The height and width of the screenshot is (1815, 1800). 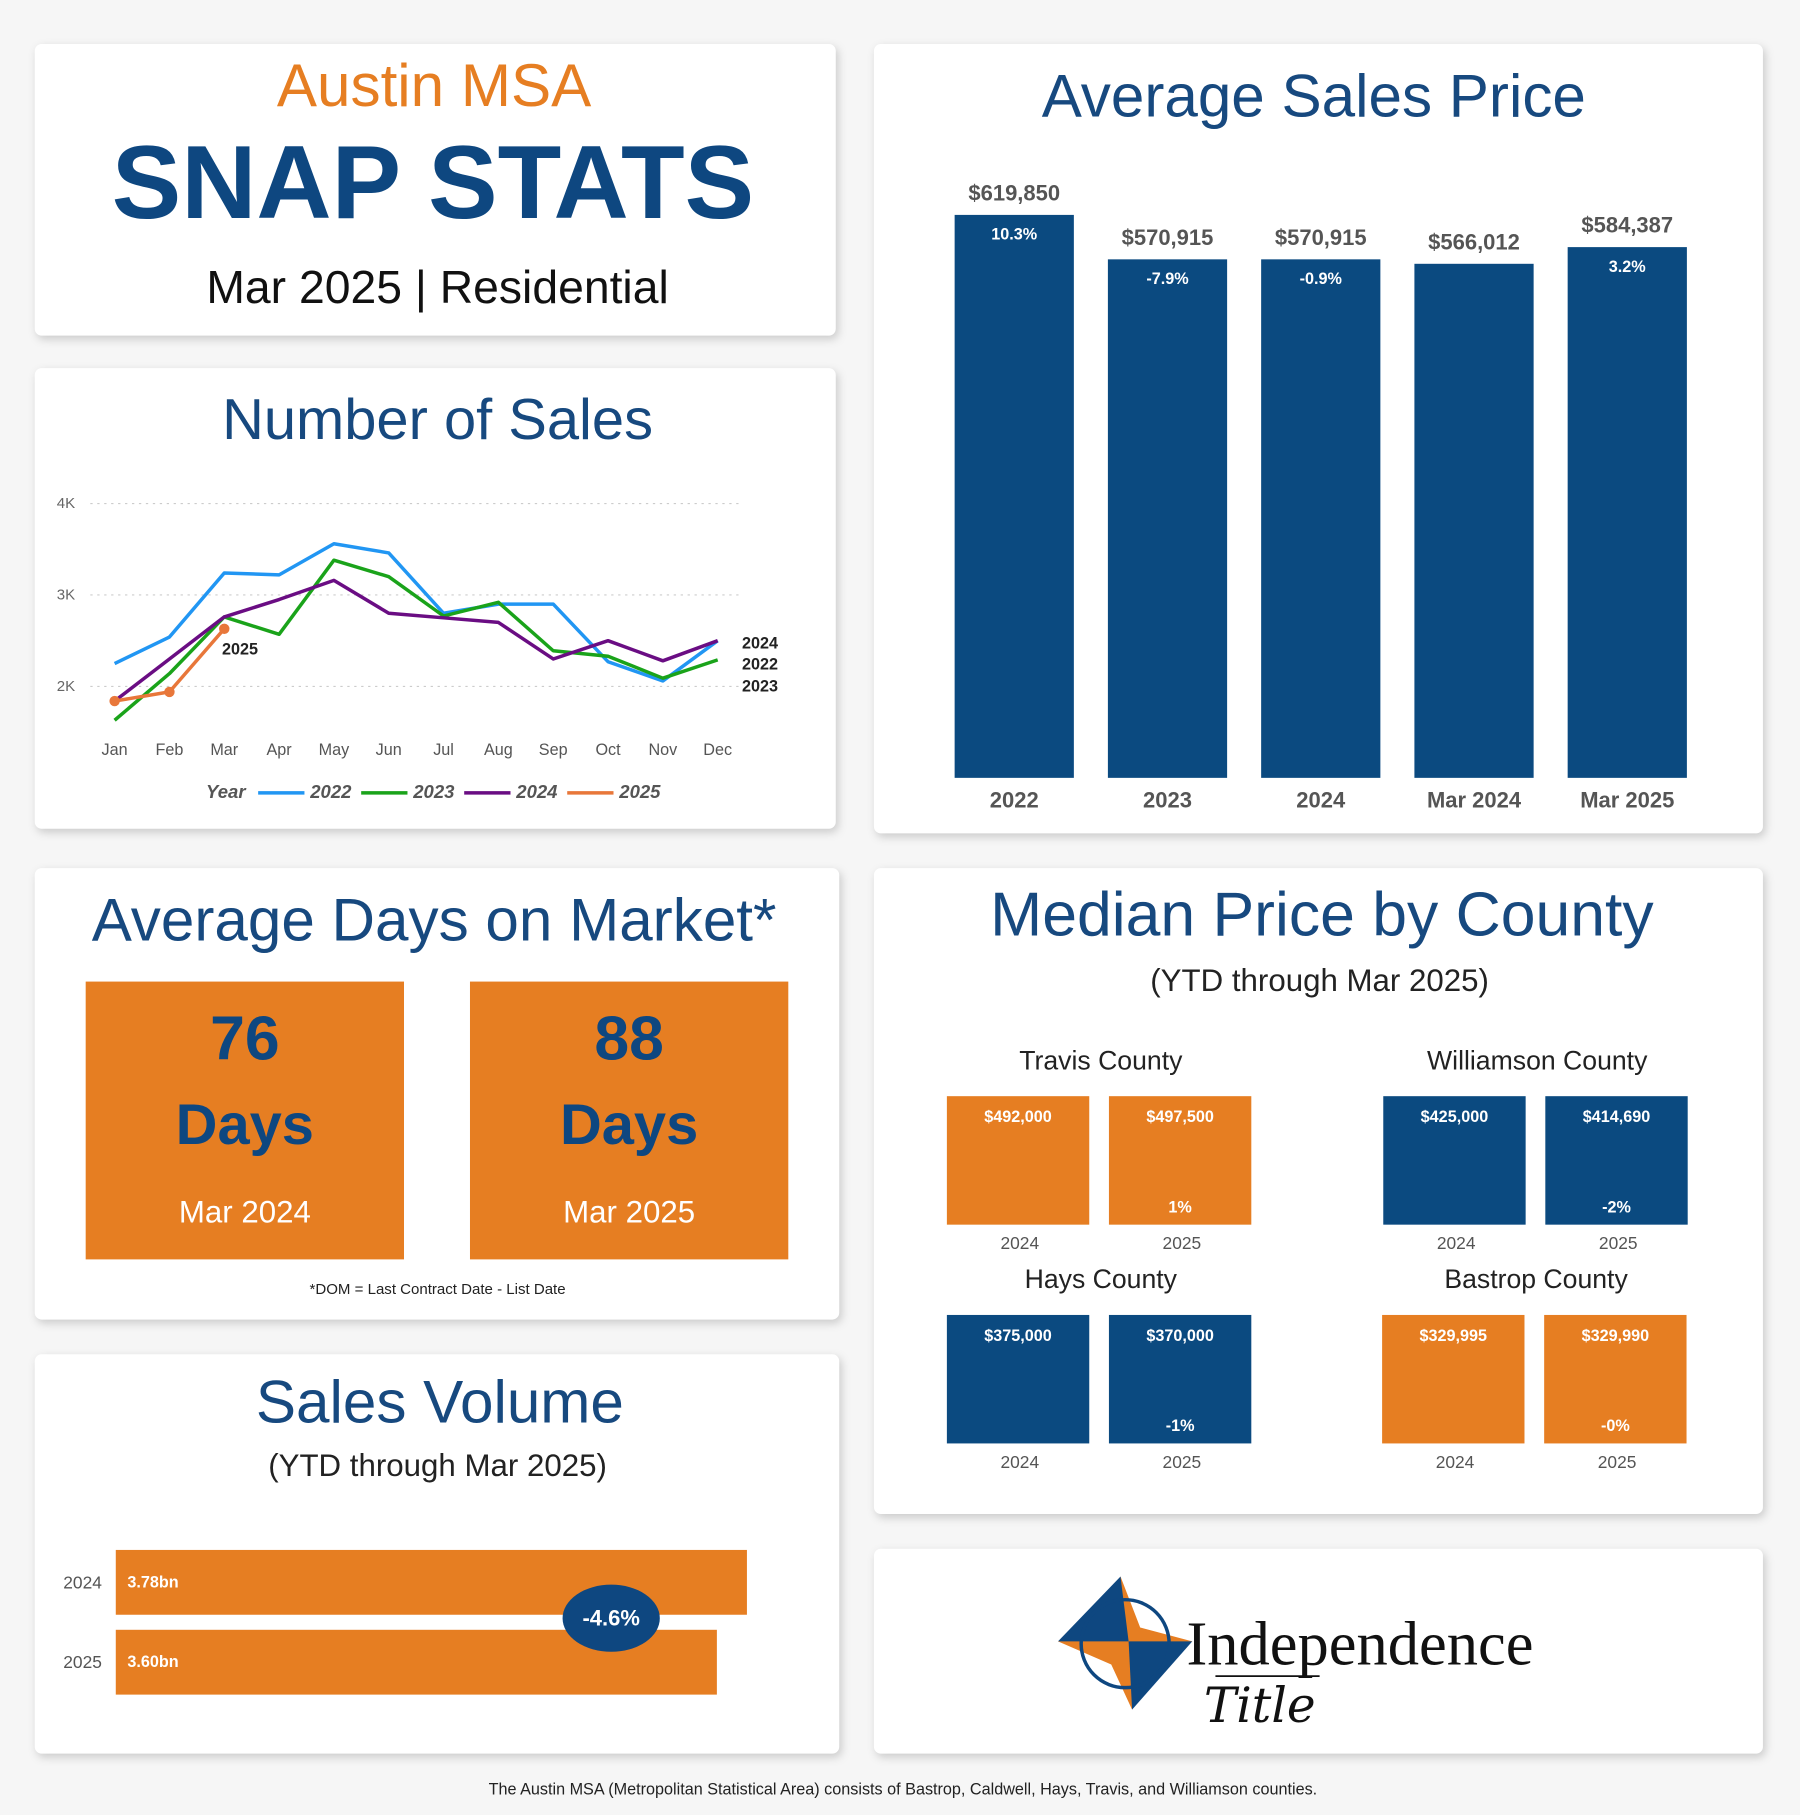 I want to click on county-change: -2%, so click(x=1616, y=1207).